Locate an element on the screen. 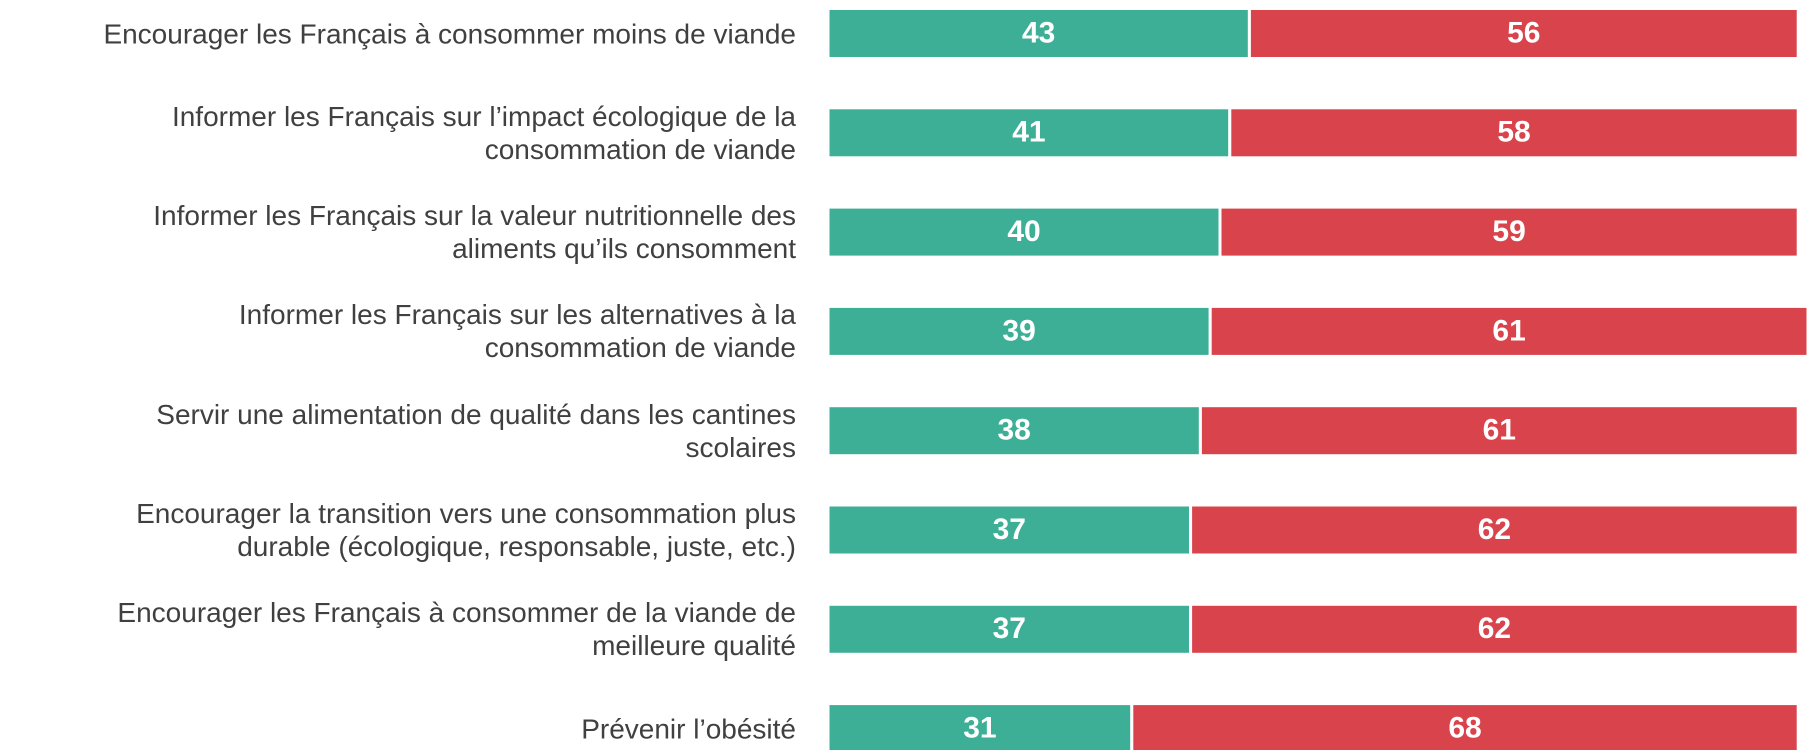 This screenshot has height=750, width=1810. value-label: 39 is located at coordinates (1018, 330).